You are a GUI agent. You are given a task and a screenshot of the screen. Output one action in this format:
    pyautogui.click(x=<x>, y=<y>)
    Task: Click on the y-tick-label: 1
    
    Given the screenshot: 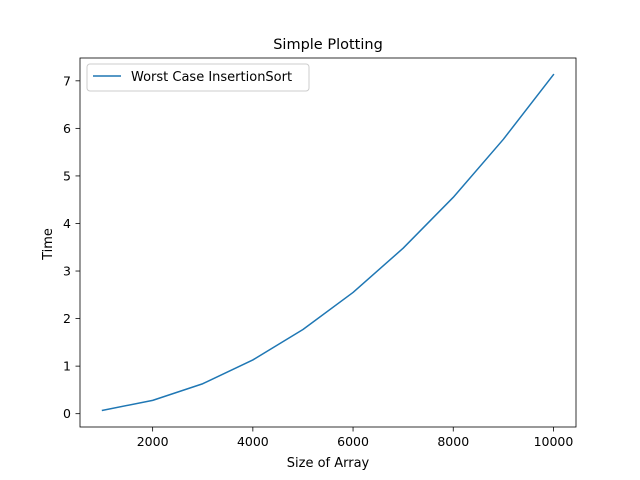 What is the action you would take?
    pyautogui.click(x=67, y=366)
    